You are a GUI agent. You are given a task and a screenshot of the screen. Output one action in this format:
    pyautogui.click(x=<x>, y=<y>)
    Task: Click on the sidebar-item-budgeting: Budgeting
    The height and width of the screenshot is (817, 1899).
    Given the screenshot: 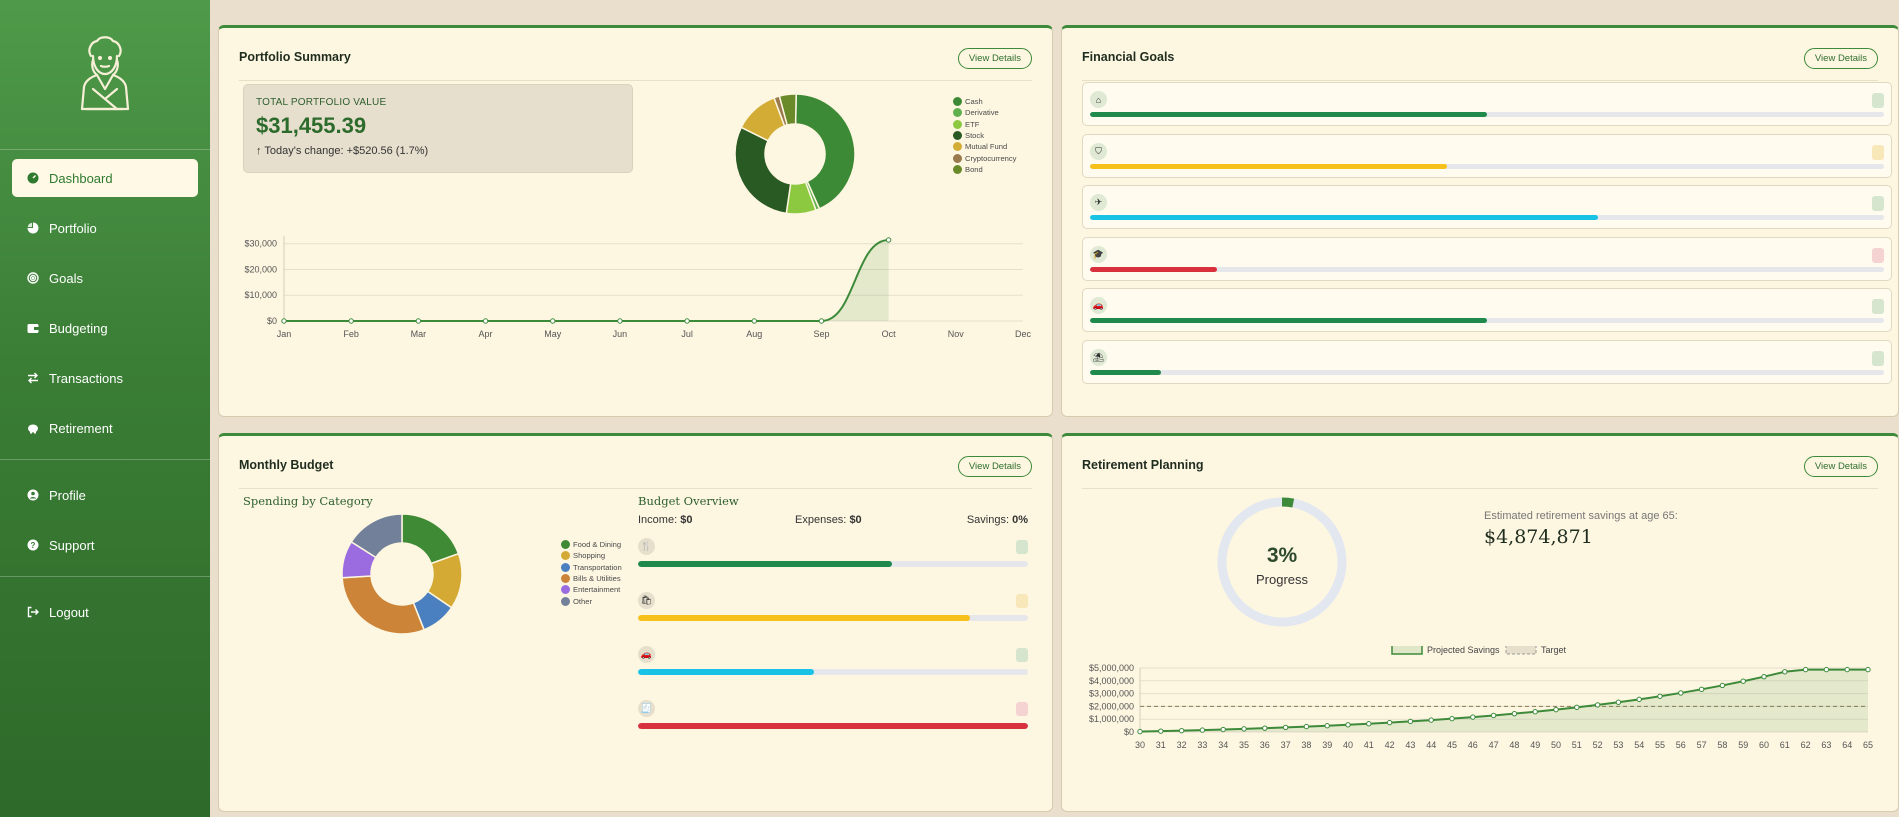 What is the action you would take?
    pyautogui.click(x=105, y=328)
    